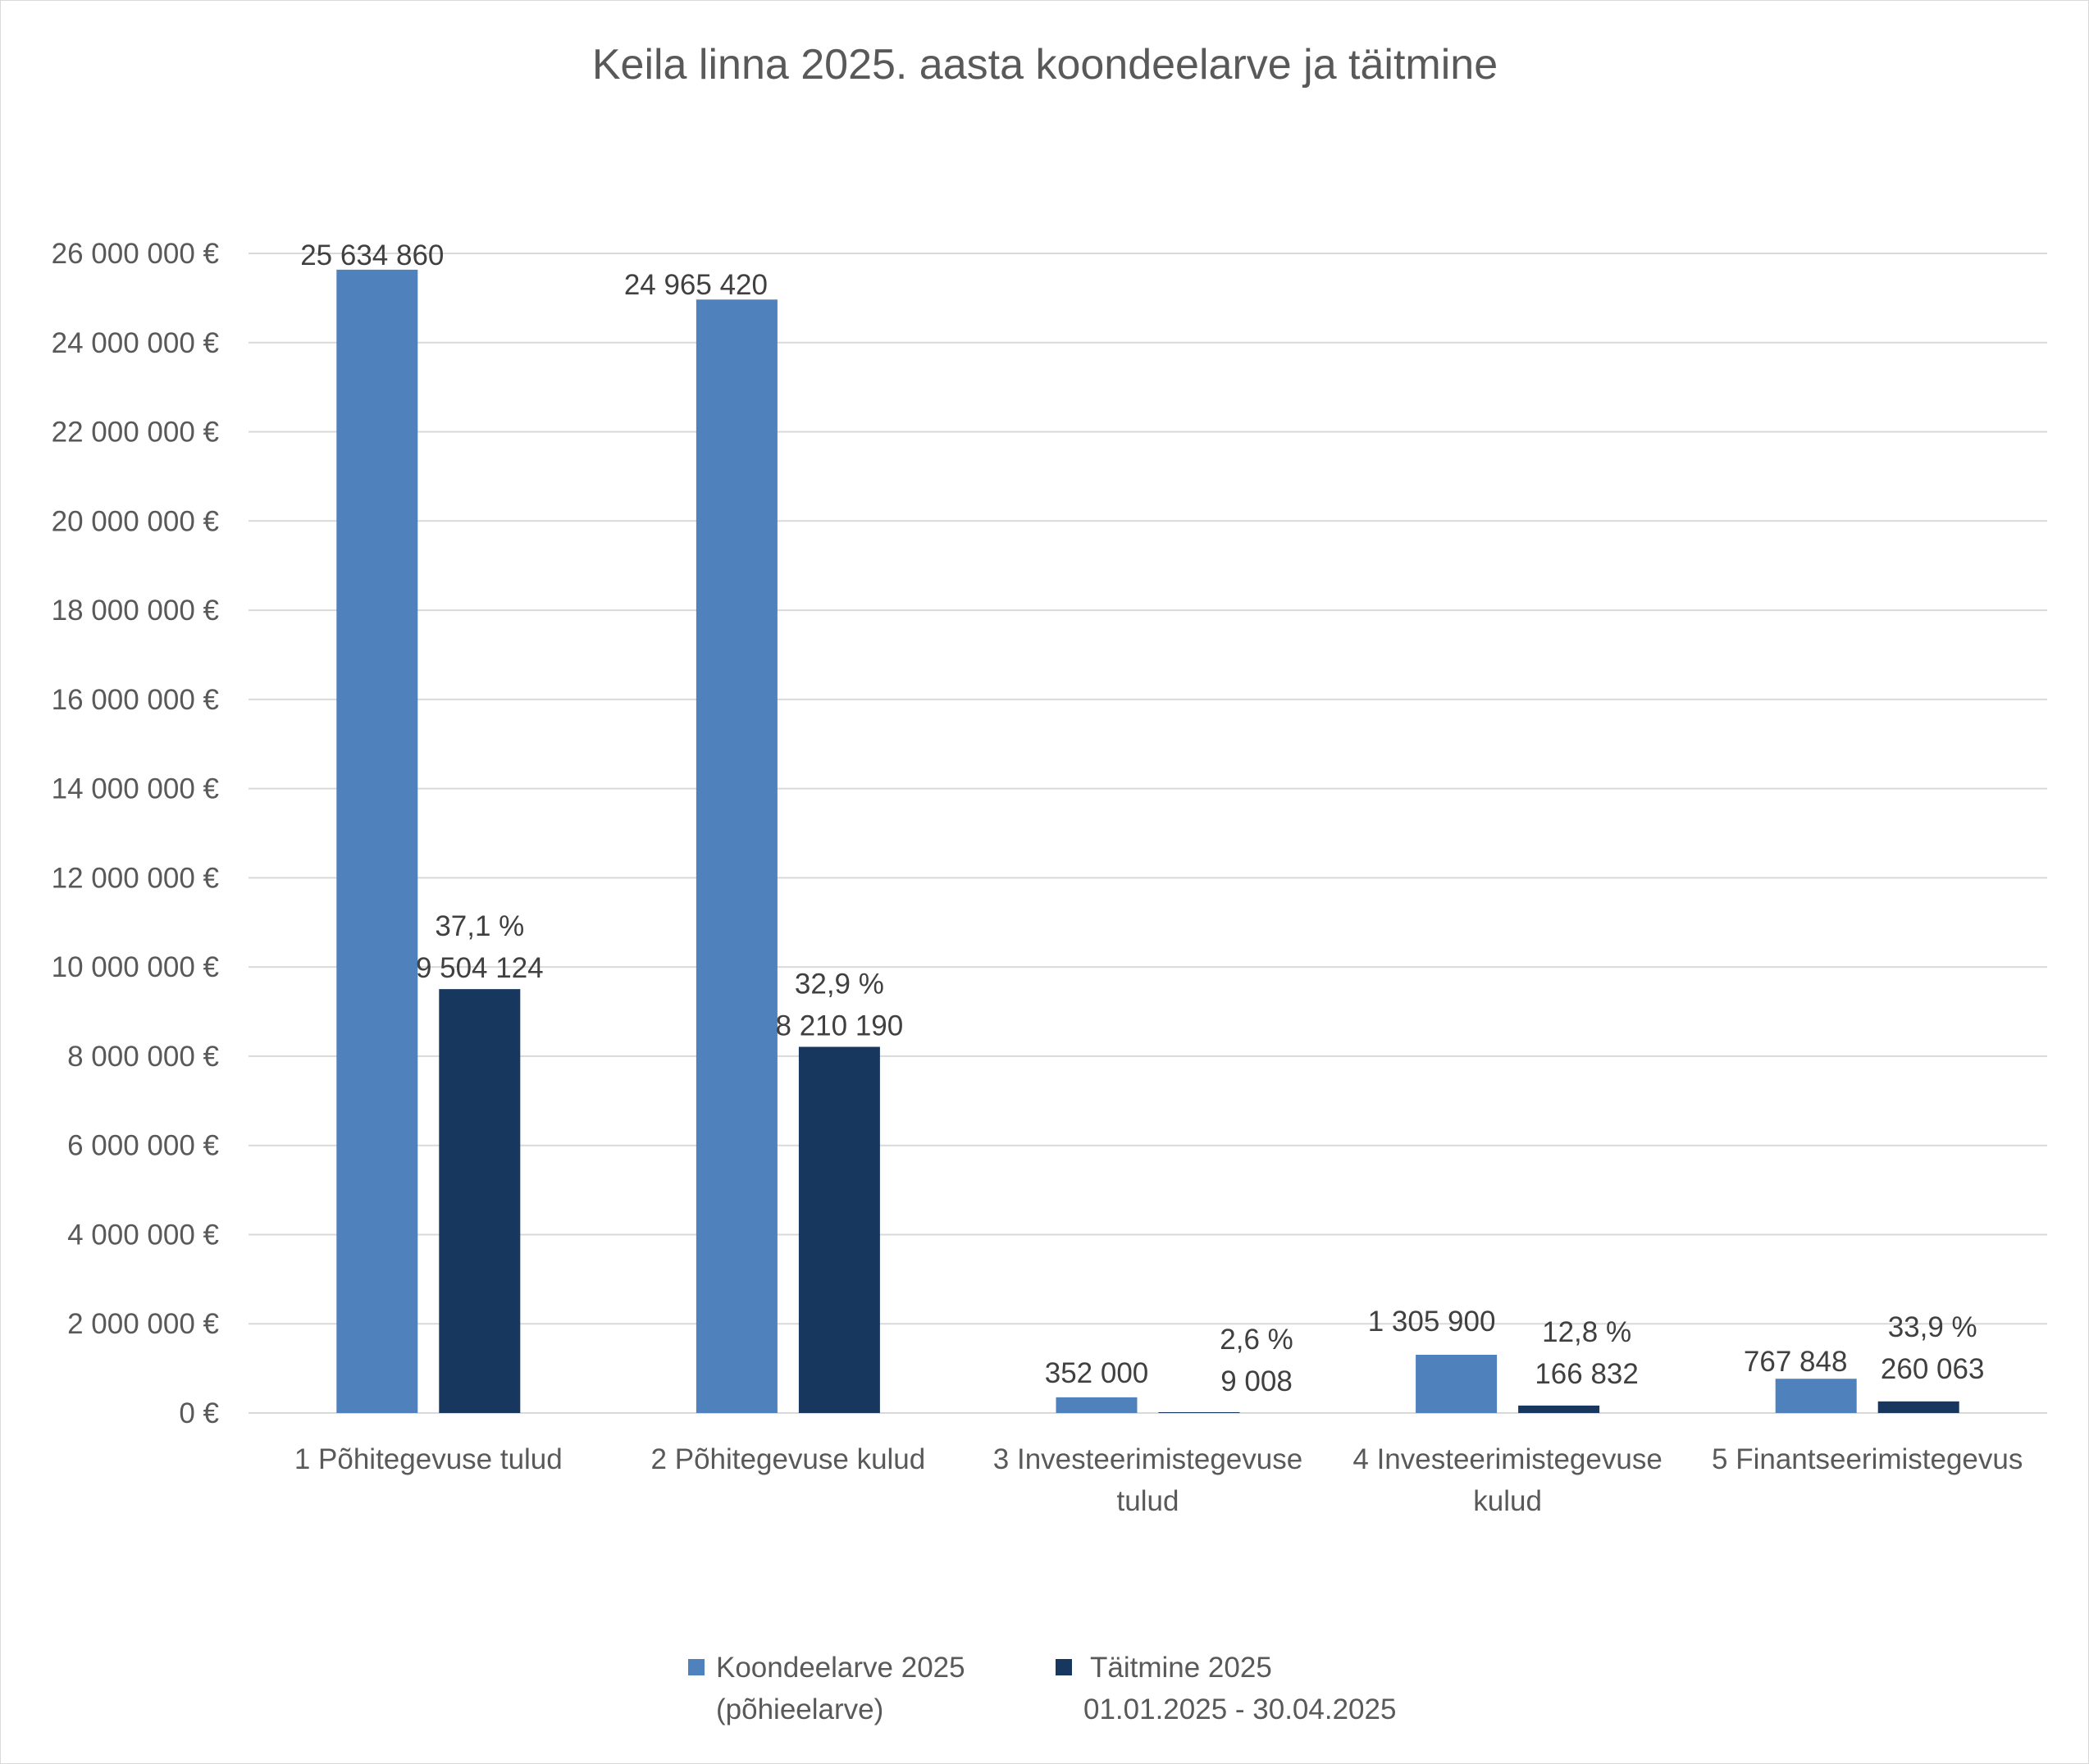  What do you see at coordinates (1932, 1327) in the screenshot?
I see `data-label: 33,9 %` at bounding box center [1932, 1327].